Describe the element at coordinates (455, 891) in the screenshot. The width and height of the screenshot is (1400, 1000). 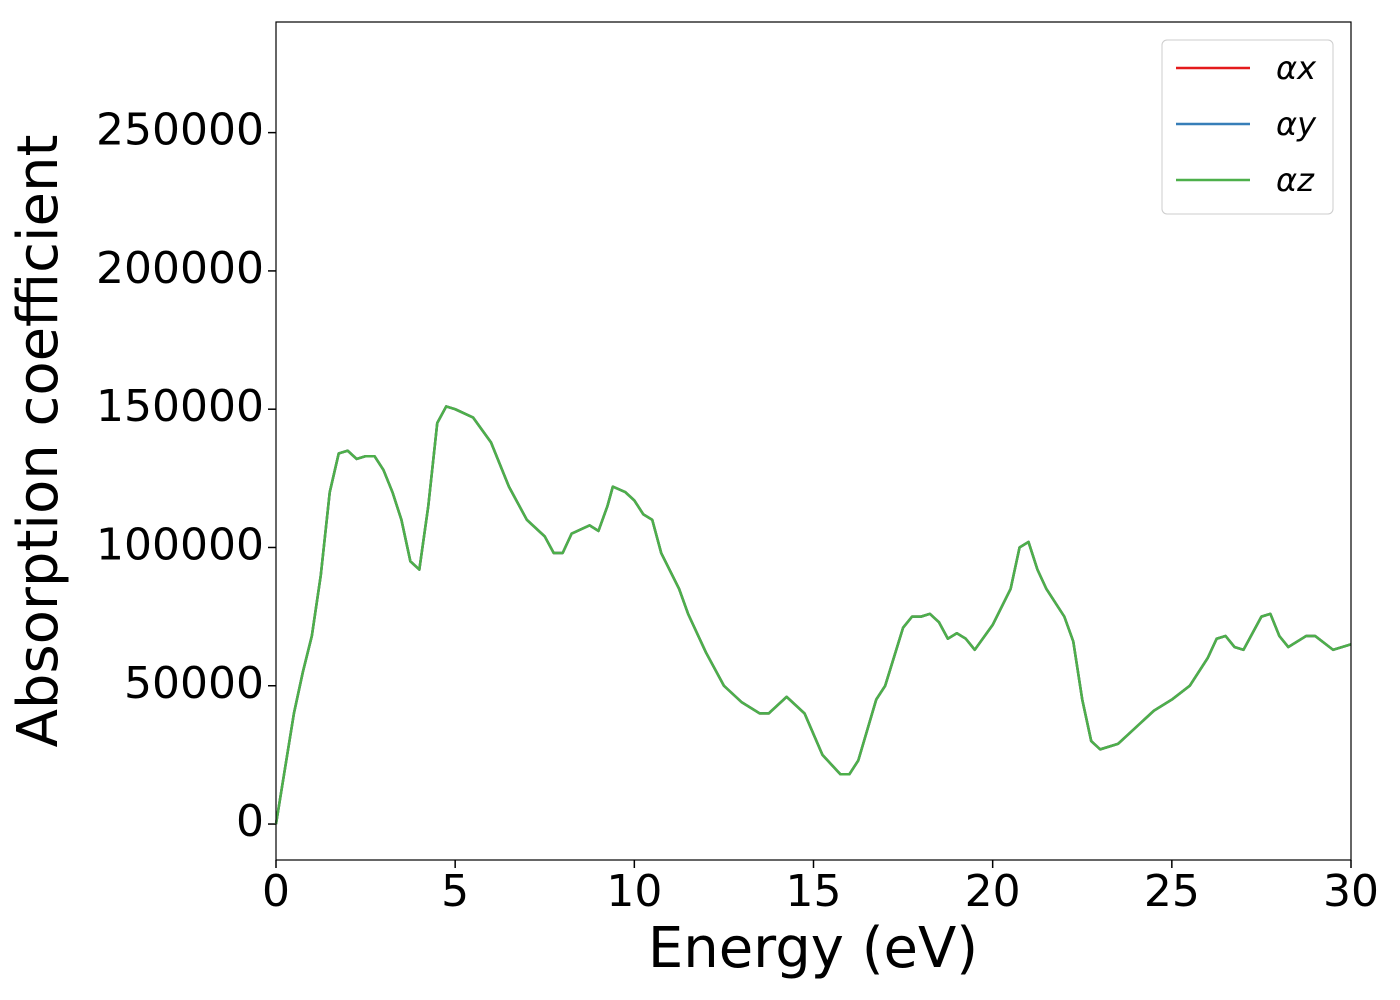
I see `x-tick-label: 5` at that location.